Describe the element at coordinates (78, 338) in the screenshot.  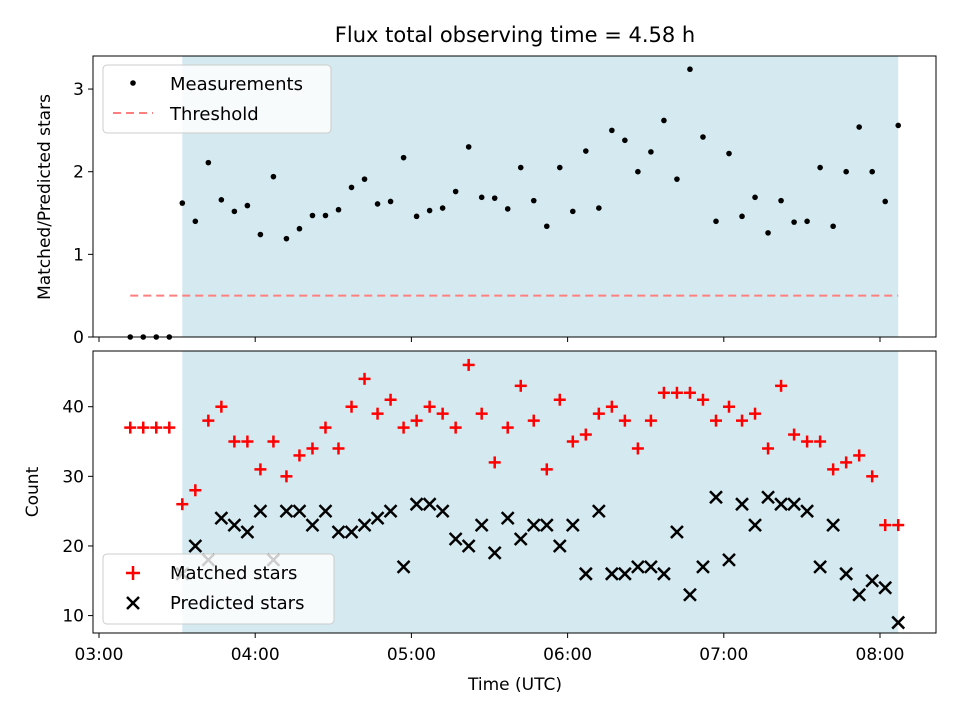
I see `top-y-tick-label: 0` at that location.